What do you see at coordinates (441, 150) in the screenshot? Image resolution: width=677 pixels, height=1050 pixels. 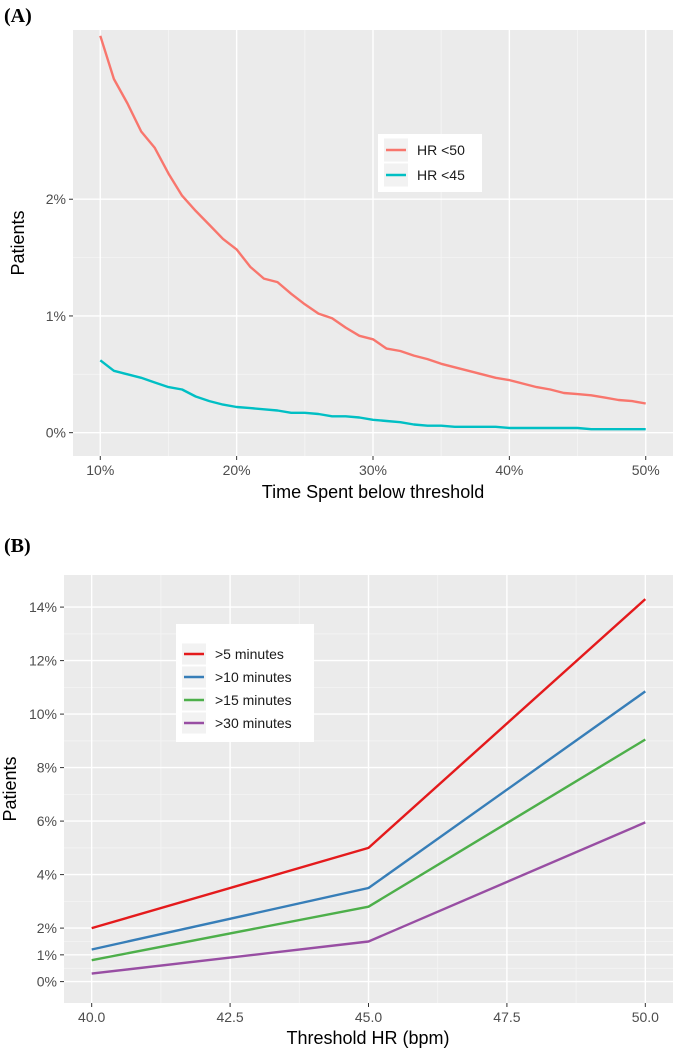 I see `legend-label: HR <50` at bounding box center [441, 150].